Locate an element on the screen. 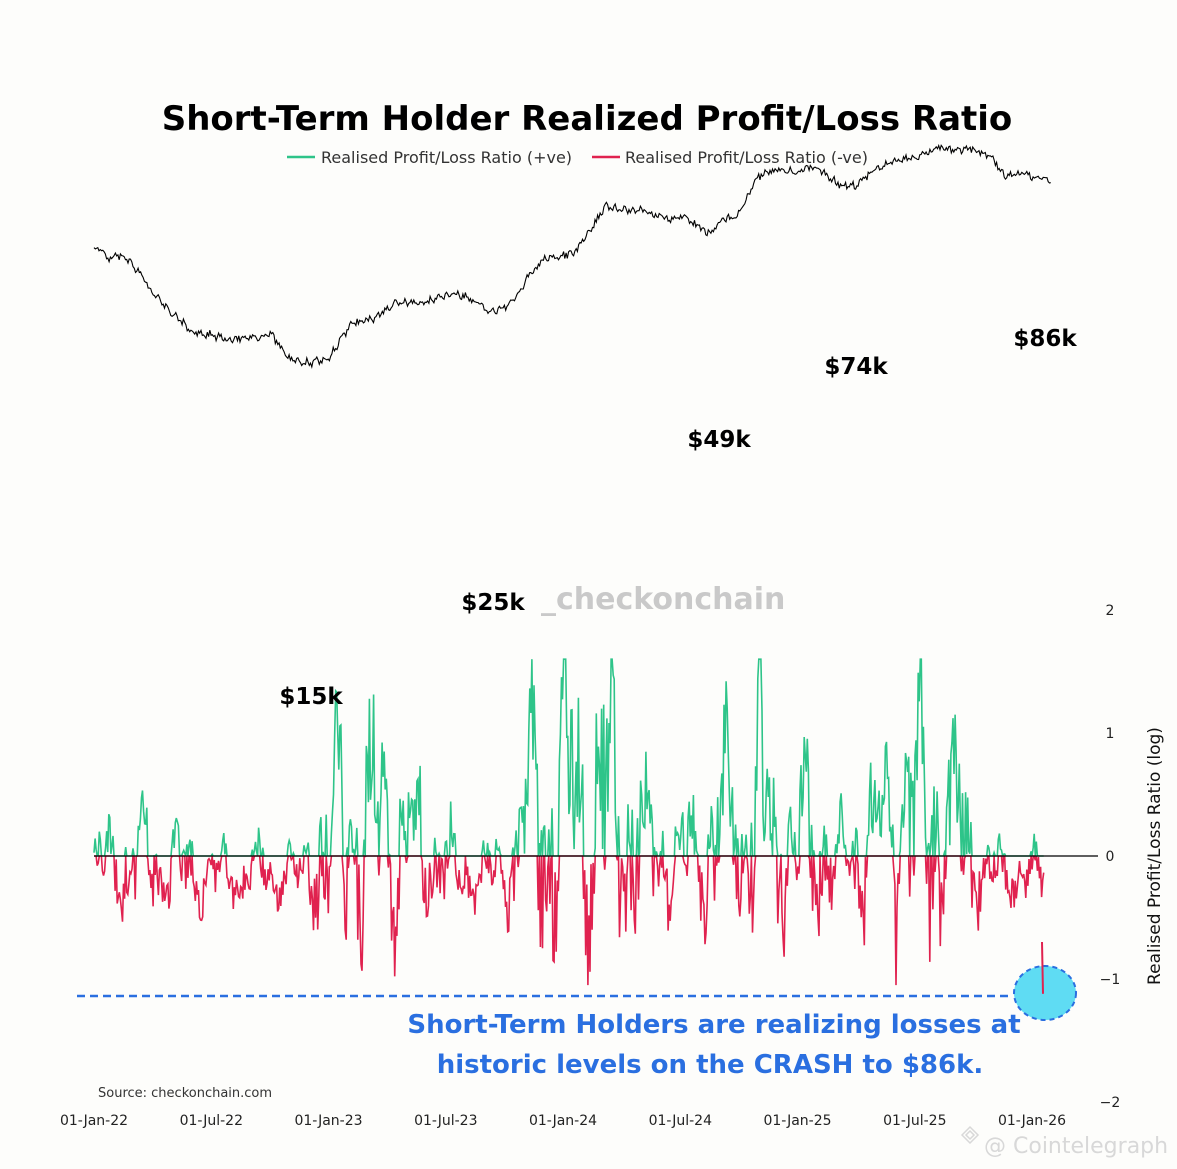  latest-loss-spike is located at coordinates (1042, 967).